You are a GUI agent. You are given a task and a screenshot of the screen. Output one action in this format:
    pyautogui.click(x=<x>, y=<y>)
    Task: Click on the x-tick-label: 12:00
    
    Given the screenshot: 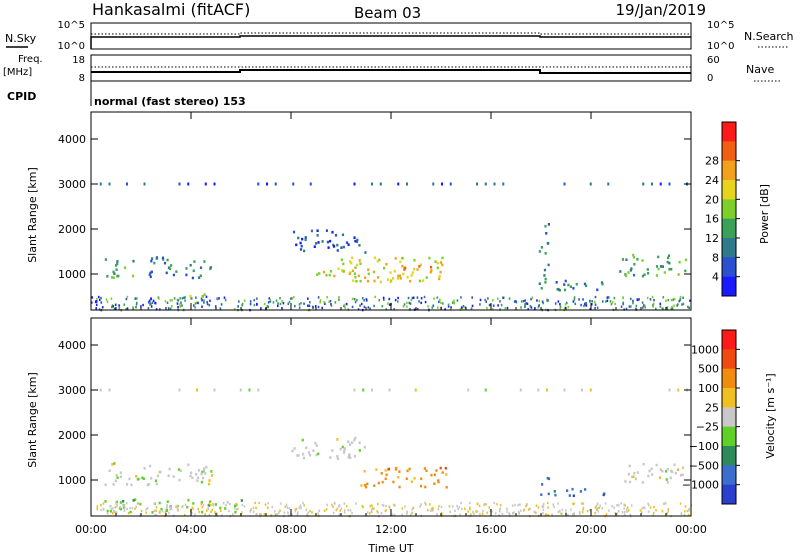 What is the action you would take?
    pyautogui.click(x=391, y=529)
    